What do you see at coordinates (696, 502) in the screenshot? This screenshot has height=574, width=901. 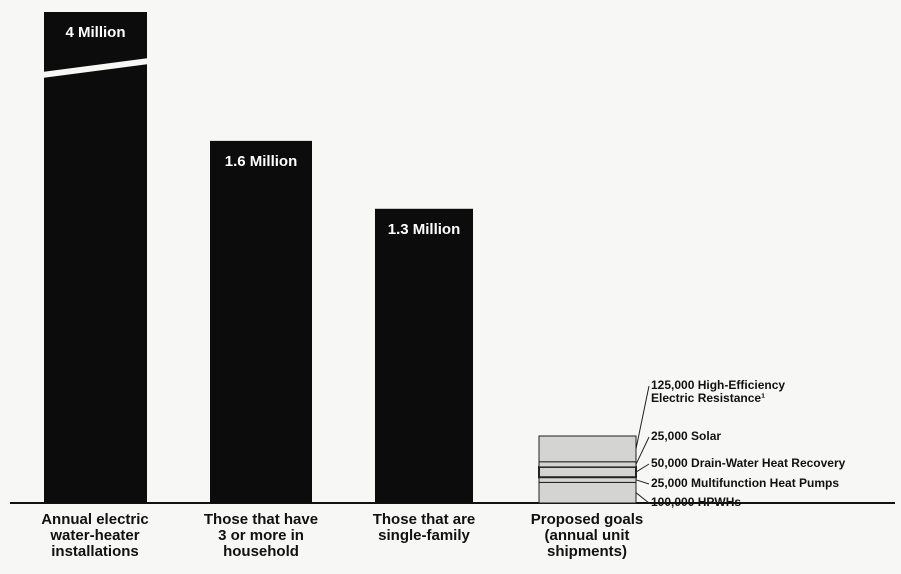 I see `goal-annotation-0: 100,000 HPWHs` at bounding box center [696, 502].